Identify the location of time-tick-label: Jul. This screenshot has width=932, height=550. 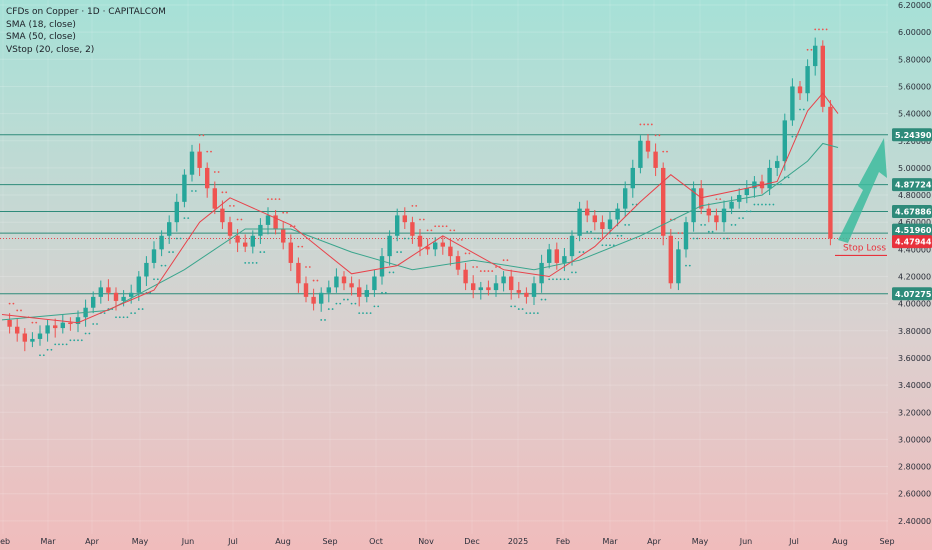
(232, 541).